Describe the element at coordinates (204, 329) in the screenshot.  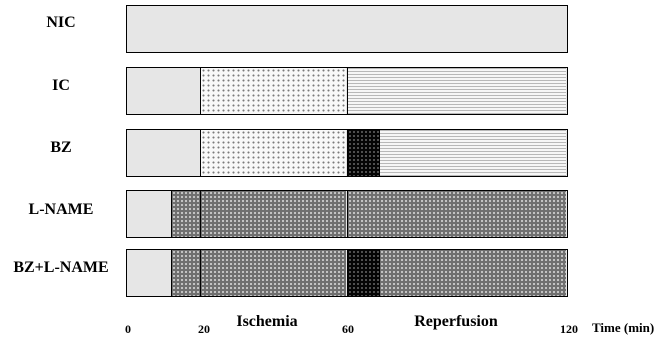
I see `tick-label-20: 20` at that location.